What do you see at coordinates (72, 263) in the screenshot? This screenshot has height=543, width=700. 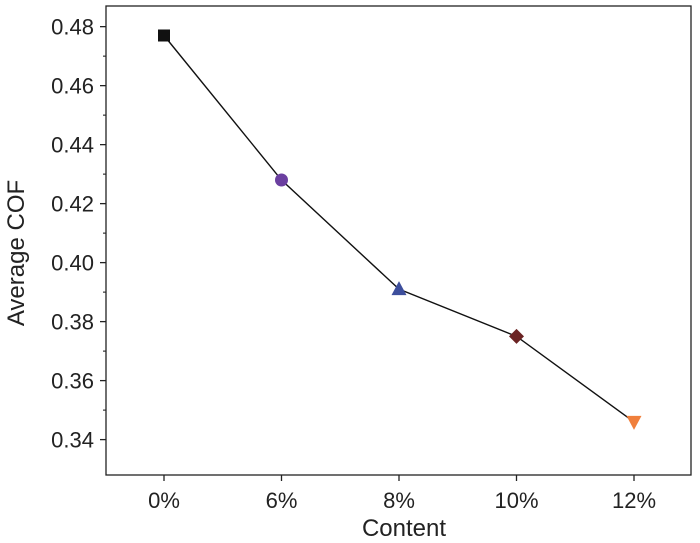 I see `y-tick-label: 0.40` at bounding box center [72, 263].